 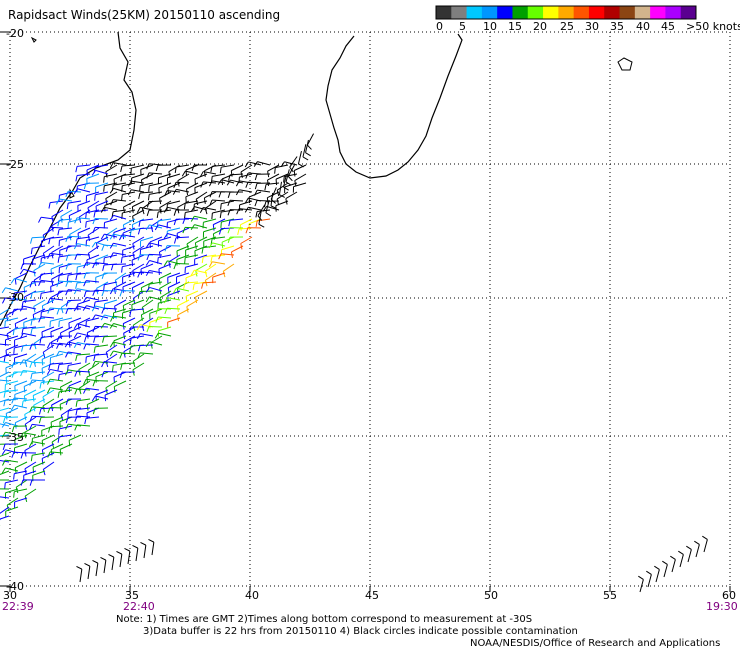 I want to click on lat-label: -35, so click(x=15, y=437).